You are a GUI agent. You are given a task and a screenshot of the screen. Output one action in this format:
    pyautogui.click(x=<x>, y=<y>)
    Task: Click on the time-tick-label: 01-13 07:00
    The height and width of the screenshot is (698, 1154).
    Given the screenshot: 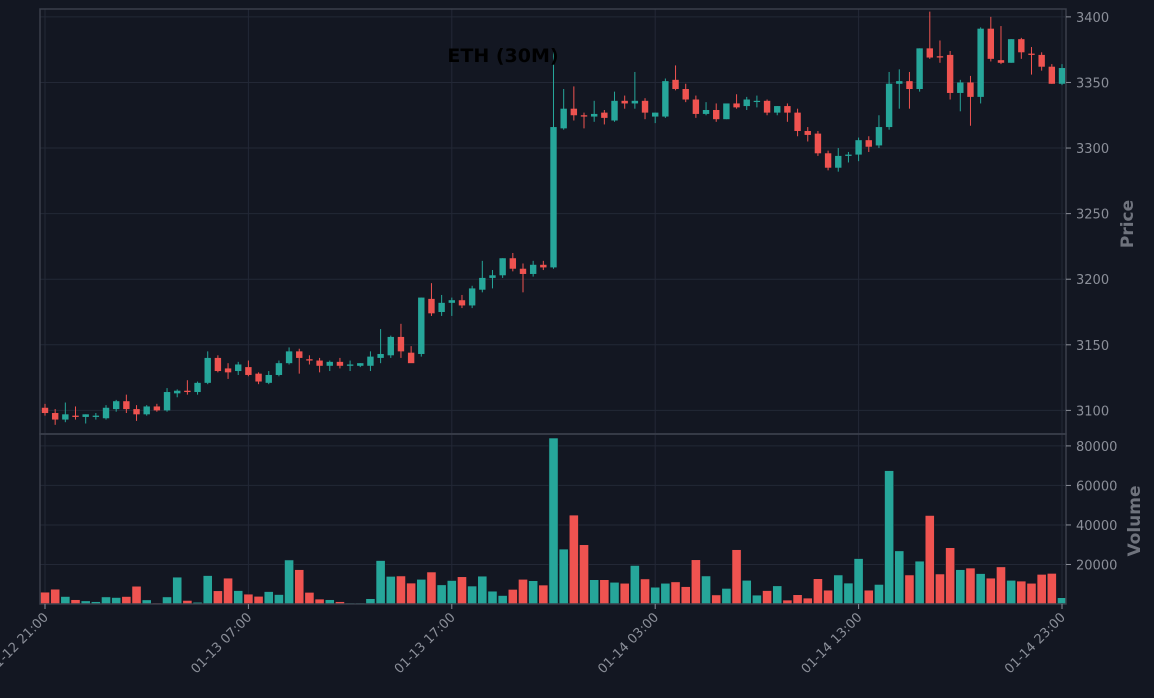 What is the action you would take?
    pyautogui.click(x=221, y=643)
    